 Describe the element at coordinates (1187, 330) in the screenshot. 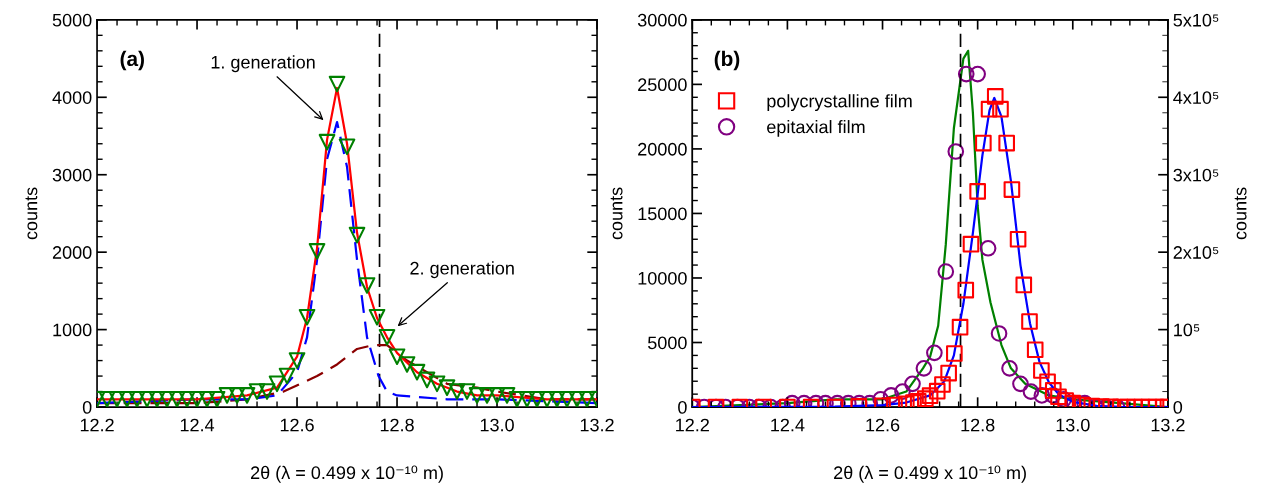

I see `y2-tick-label: 10⁵` at that location.